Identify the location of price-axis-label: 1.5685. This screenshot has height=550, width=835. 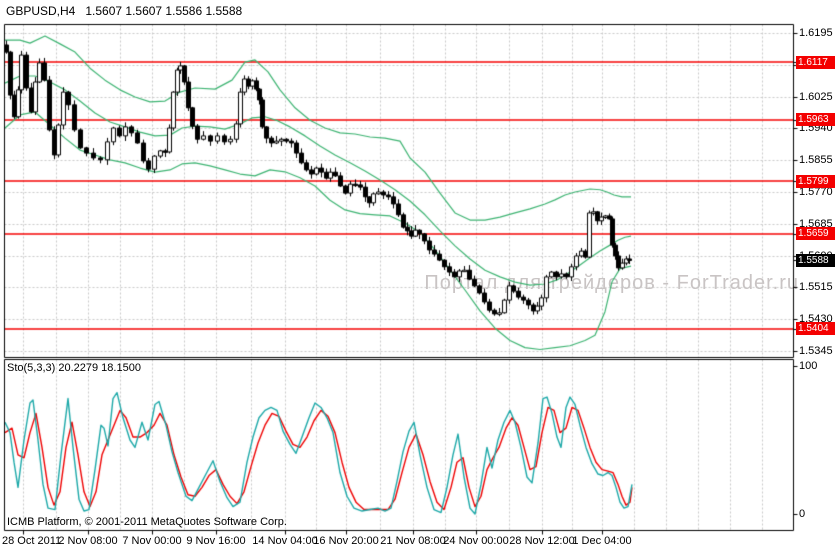
(816, 223).